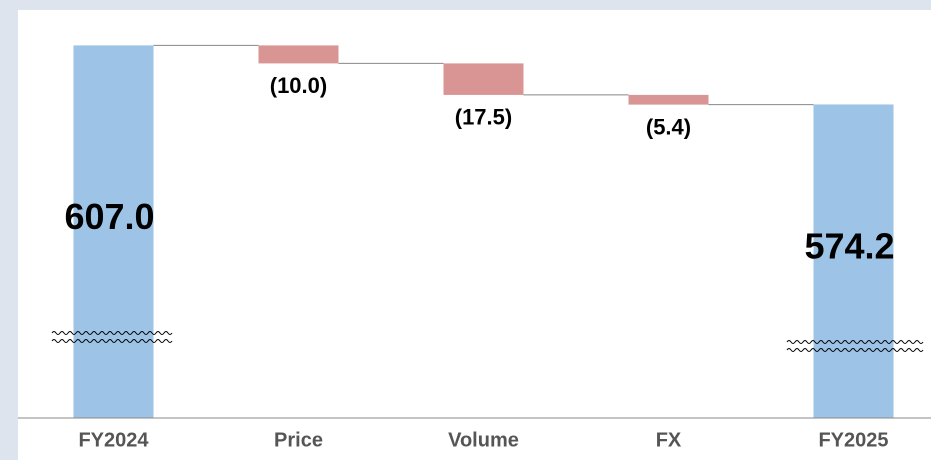  Describe the element at coordinates (669, 440) in the screenshot. I see `x-tick-label: FX` at that location.